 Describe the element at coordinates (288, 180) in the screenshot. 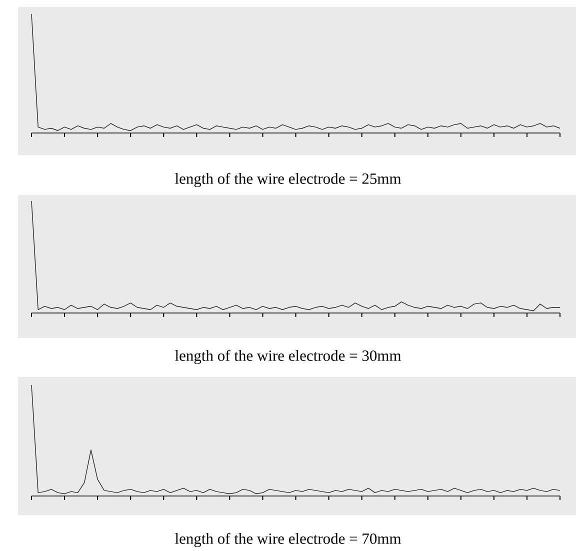

I see `text: length of the wire electrode = 25mm` at that location.